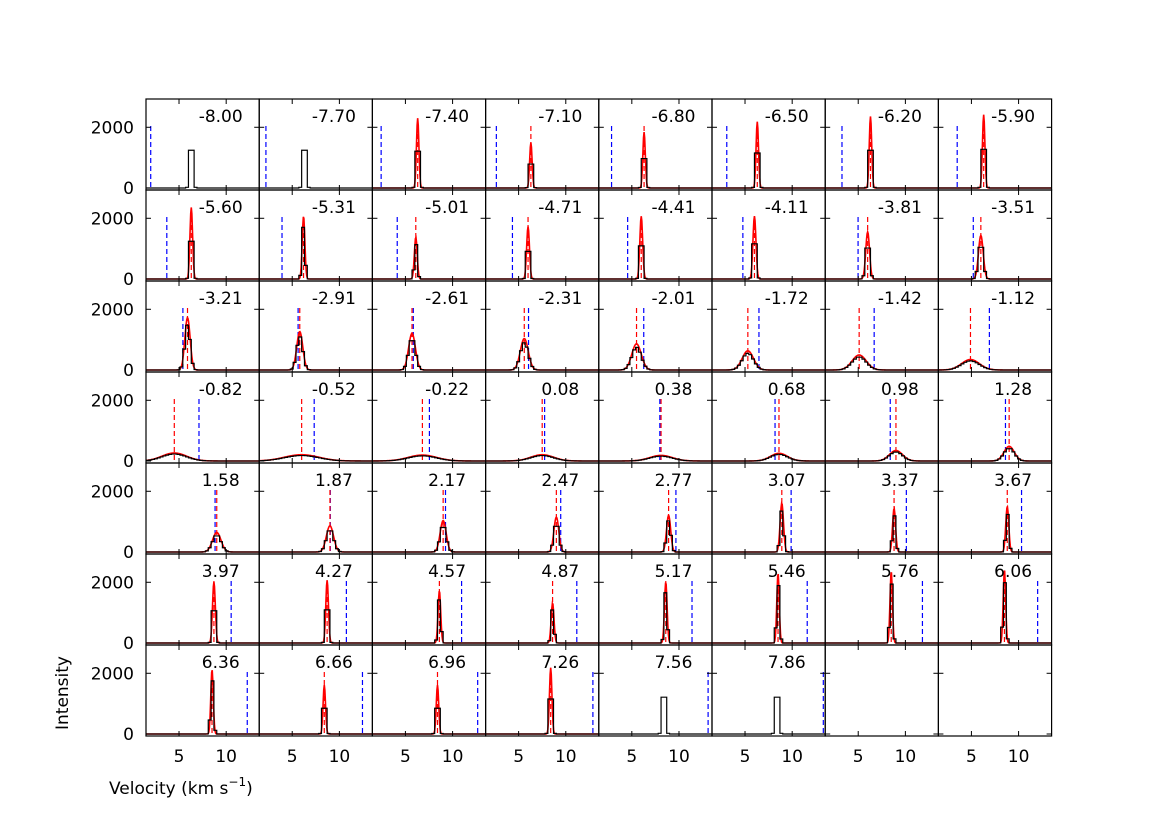  I want to click on channel-panel: 6.66 5 10, so click(316, 705).